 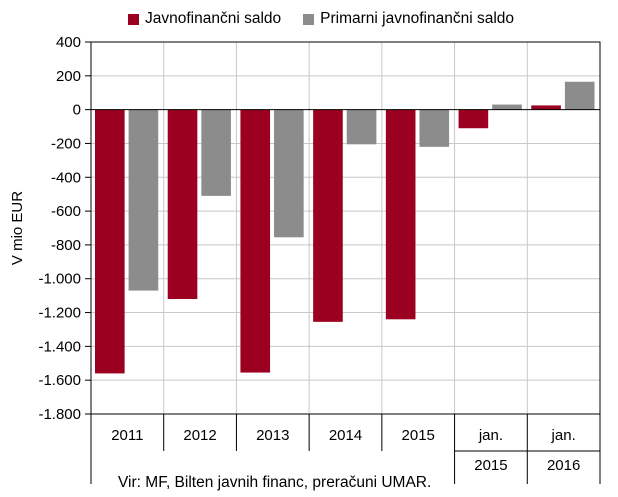 What do you see at coordinates (17, 228) in the screenshot?
I see `y-axis-label: V mio EUR` at bounding box center [17, 228].